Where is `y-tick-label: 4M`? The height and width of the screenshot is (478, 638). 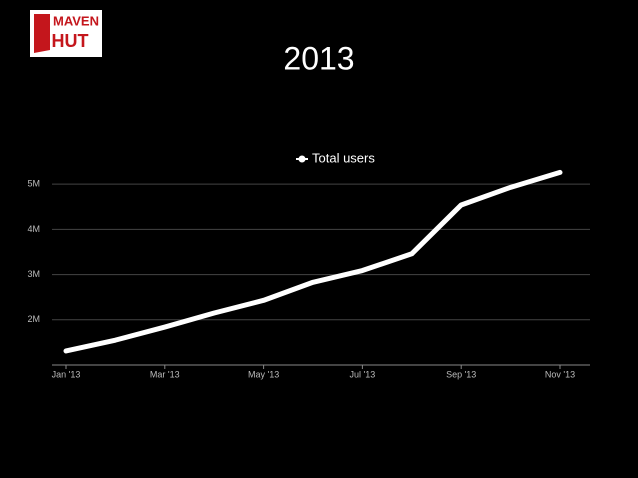 y-tick-label: 4M is located at coordinates (33, 229).